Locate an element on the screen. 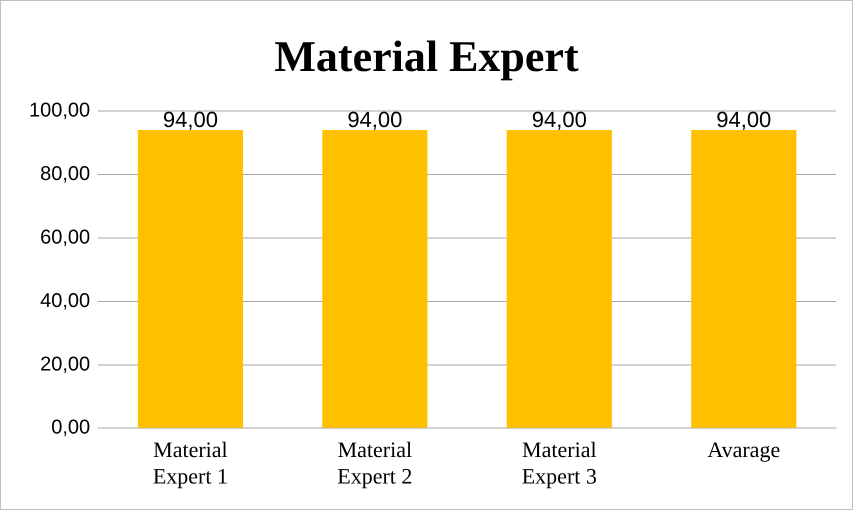 This screenshot has height=510, width=853. y-tick-label: 20,00 is located at coordinates (65, 364).